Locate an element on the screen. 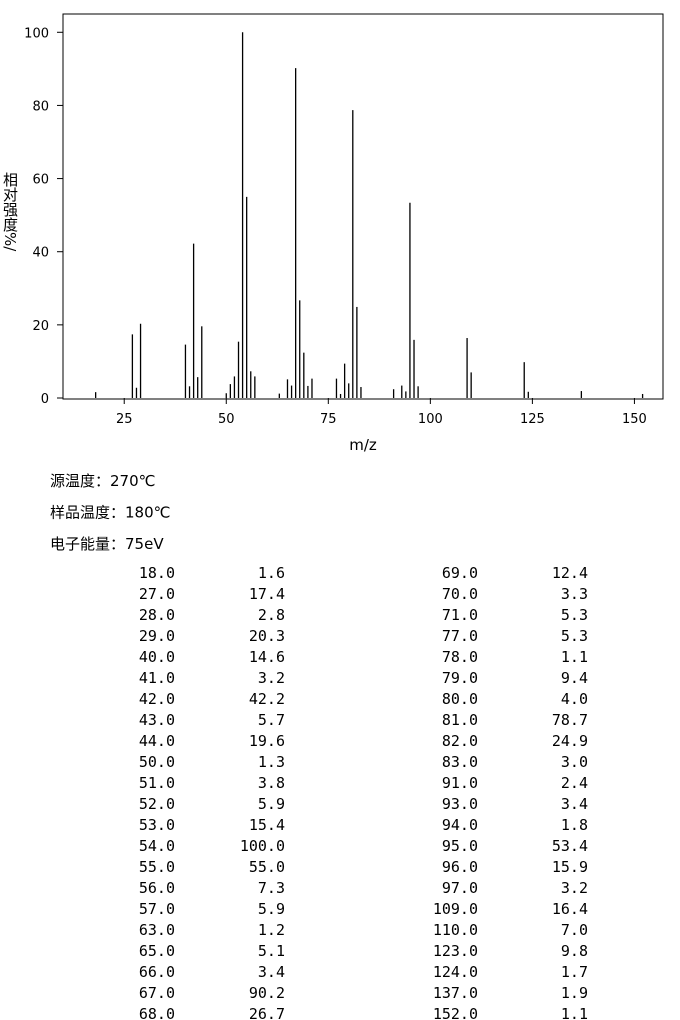 The width and height of the screenshot is (680, 1020). intensity-cell: 90.2 is located at coordinates (267, 993).